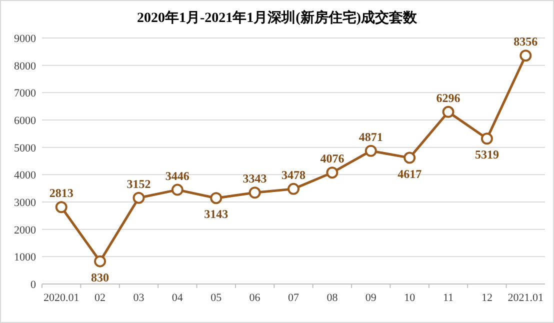  What do you see at coordinates (25, 230) in the screenshot?
I see `y-tick-label: 2000` at bounding box center [25, 230].